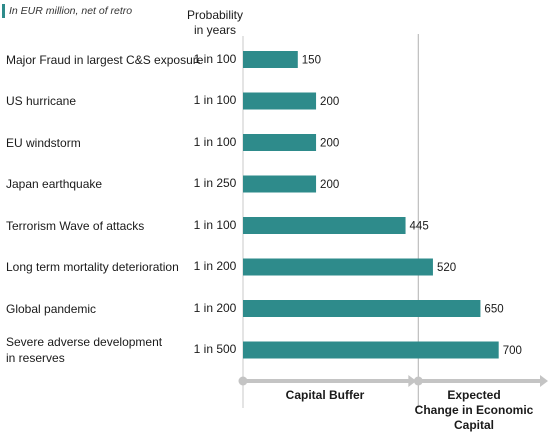  What do you see at coordinates (412, 381) in the screenshot?
I see `capital-buffer-arrow-head` at bounding box center [412, 381].